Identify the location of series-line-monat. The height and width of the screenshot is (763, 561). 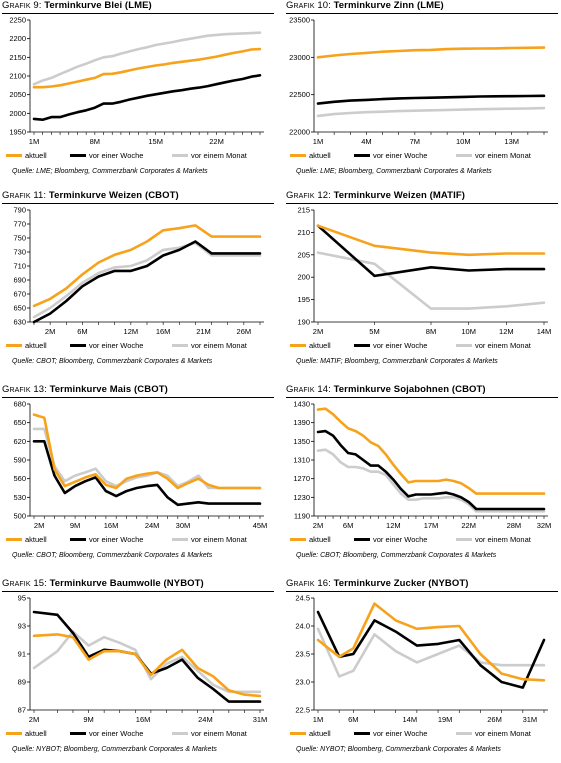
(147, 280).